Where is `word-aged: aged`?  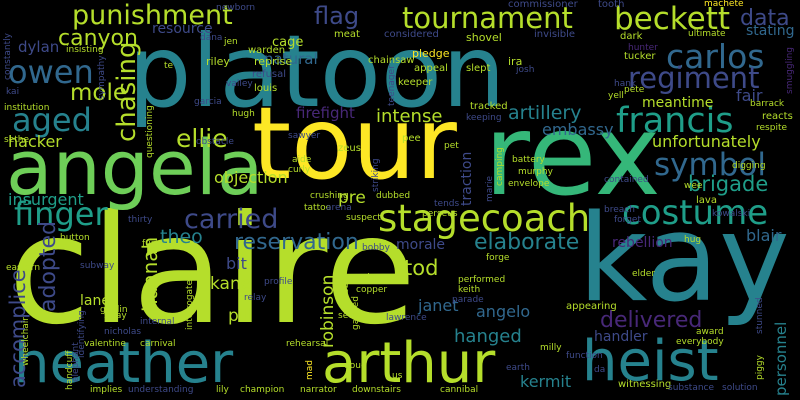
word-aged: aged is located at coordinates (52, 120).